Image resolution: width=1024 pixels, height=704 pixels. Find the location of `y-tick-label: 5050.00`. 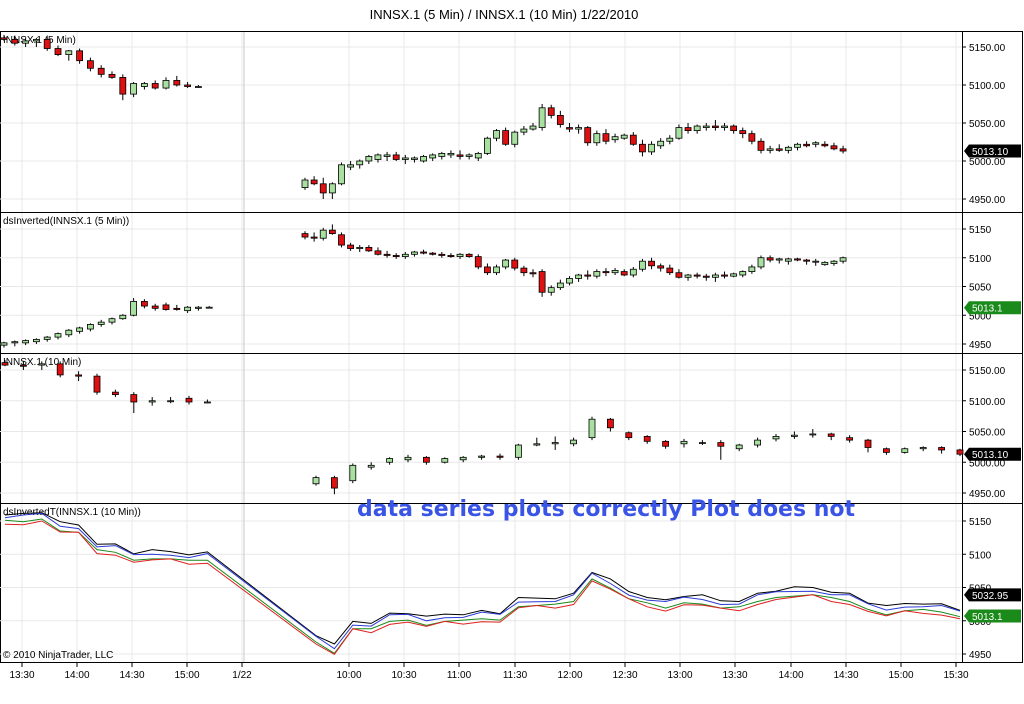

y-tick-label: 5050.00 is located at coordinates (987, 124).